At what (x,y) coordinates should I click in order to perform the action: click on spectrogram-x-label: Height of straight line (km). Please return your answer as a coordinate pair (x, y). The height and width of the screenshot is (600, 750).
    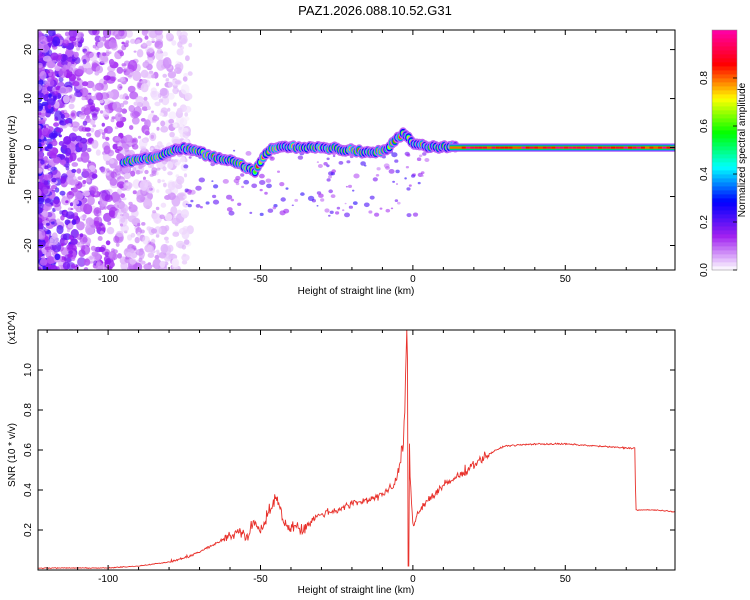
    Looking at the image, I should click on (356, 291).